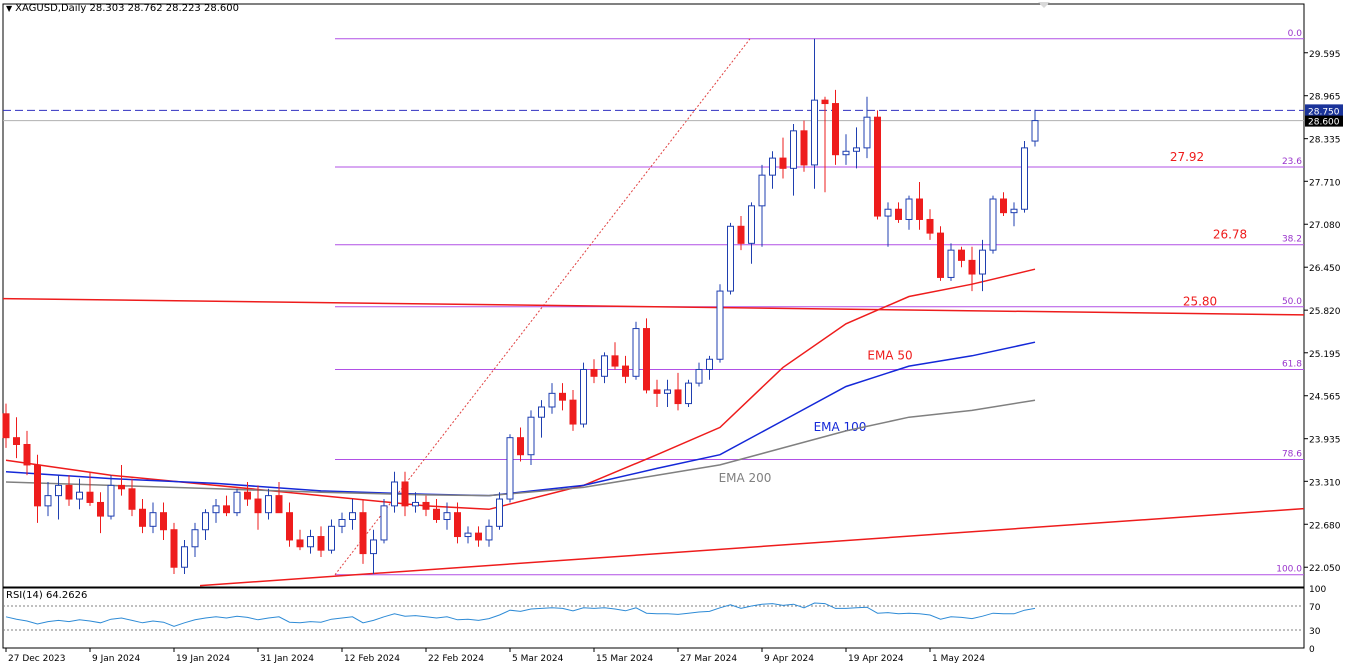 The height and width of the screenshot is (665, 1348). I want to click on fib-level-label: 61.8, so click(1292, 364).